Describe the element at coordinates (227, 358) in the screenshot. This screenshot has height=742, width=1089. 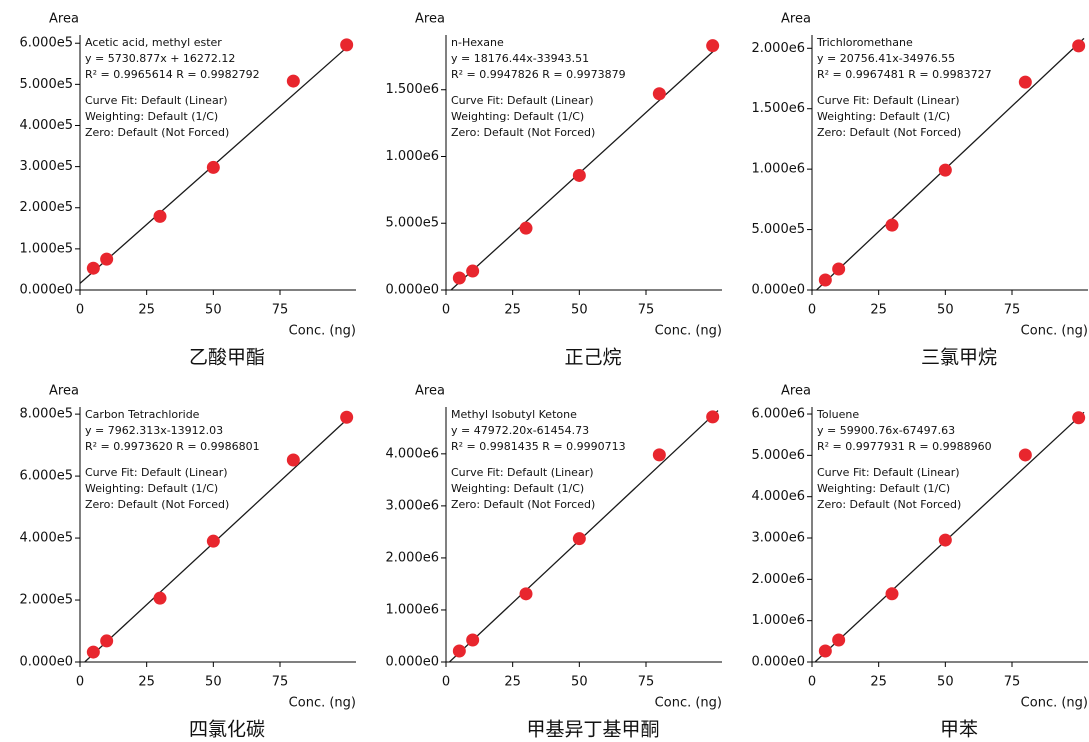
I see `chart-title: 乙酸甲酯` at that location.